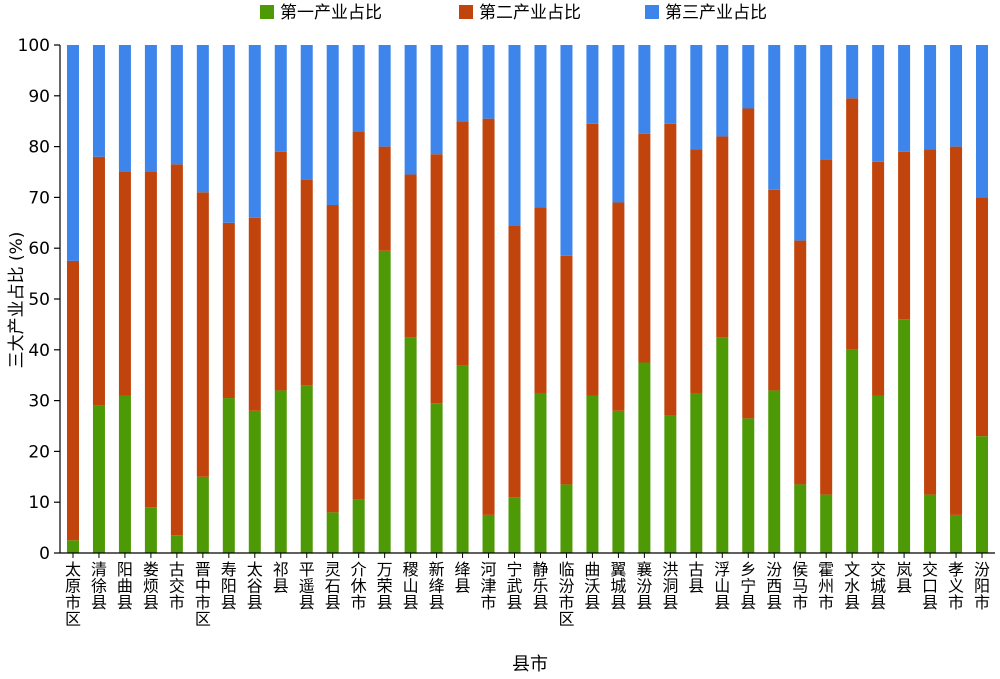 The width and height of the screenshot is (1000, 679). Describe the element at coordinates (878, 586) in the screenshot. I see `x-tick-label: 交城县` at that location.